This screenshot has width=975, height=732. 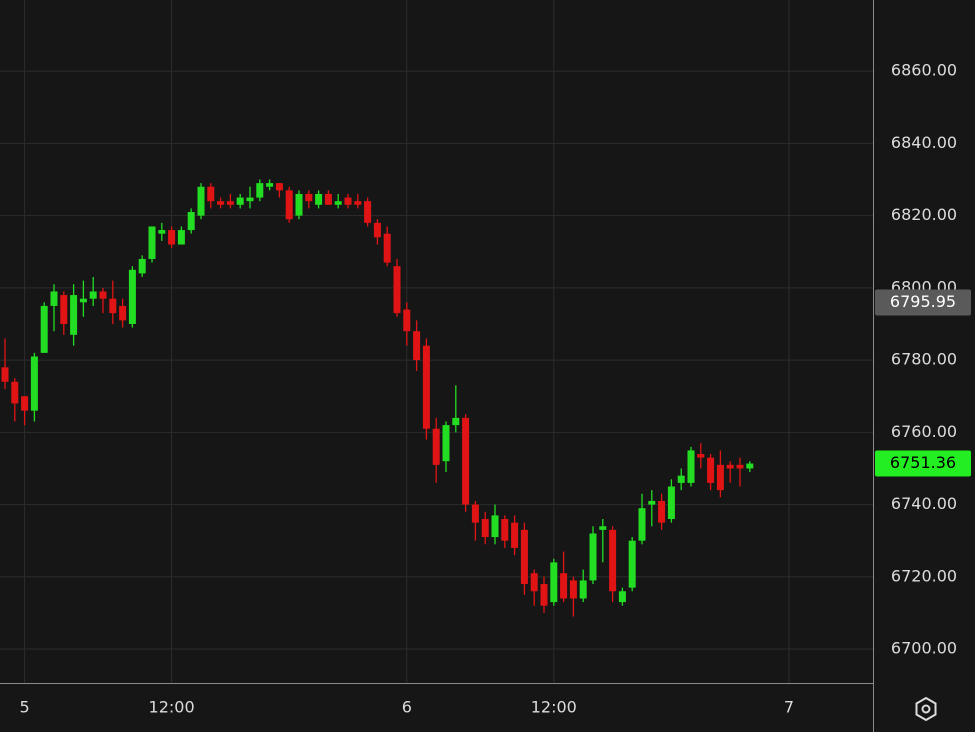 I want to click on x-tick-label: 5, so click(x=25, y=707).